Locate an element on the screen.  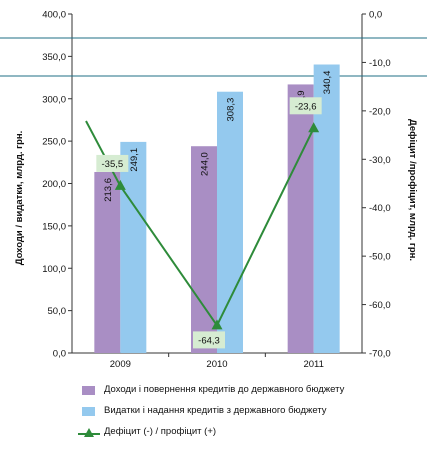
y-right-tick-label: -40,0 is located at coordinates (380, 208).